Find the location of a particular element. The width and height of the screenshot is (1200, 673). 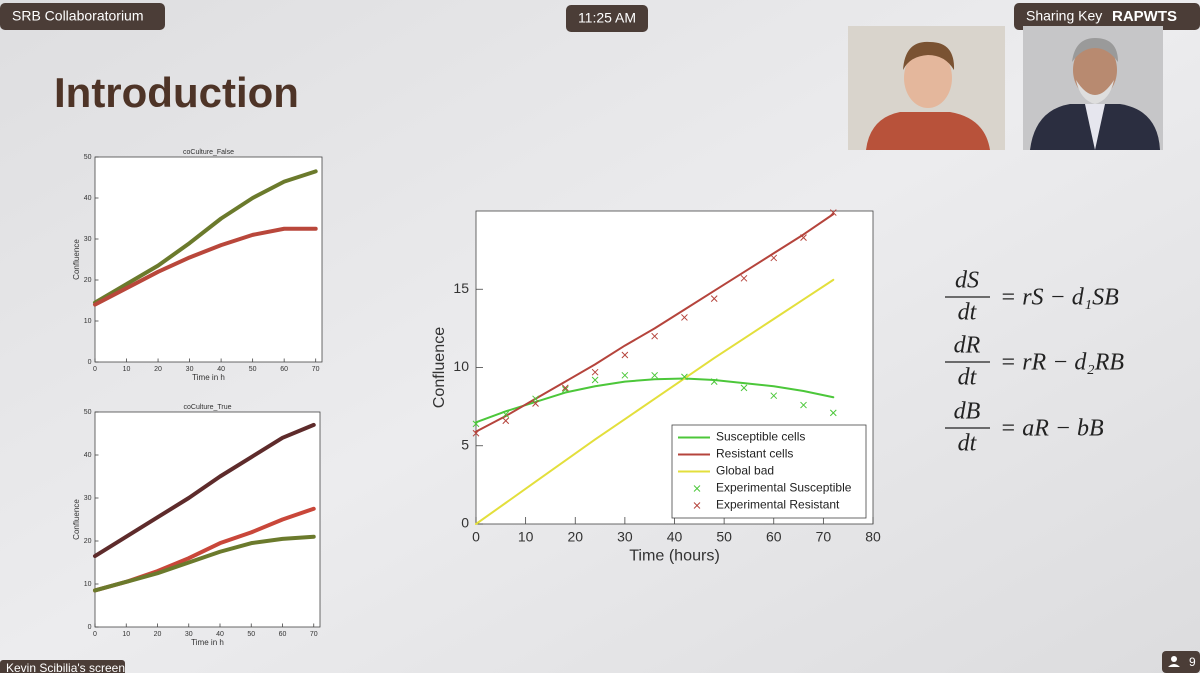

x-tick-label: 70 is located at coordinates (824, 537).